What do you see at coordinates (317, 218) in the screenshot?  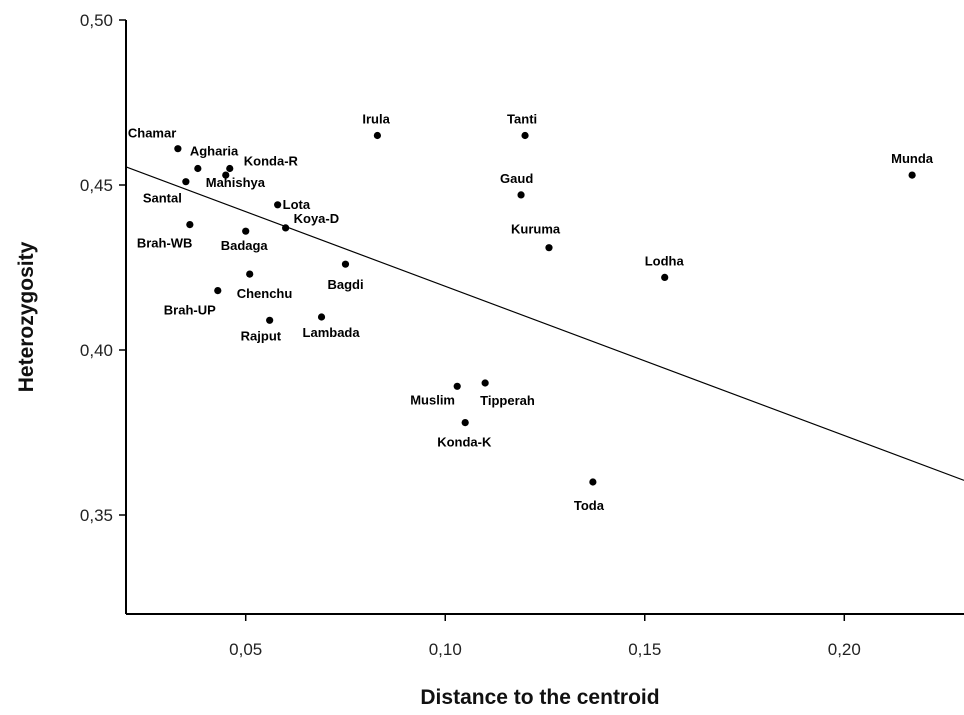 I see `point-label: Koya-D` at bounding box center [317, 218].